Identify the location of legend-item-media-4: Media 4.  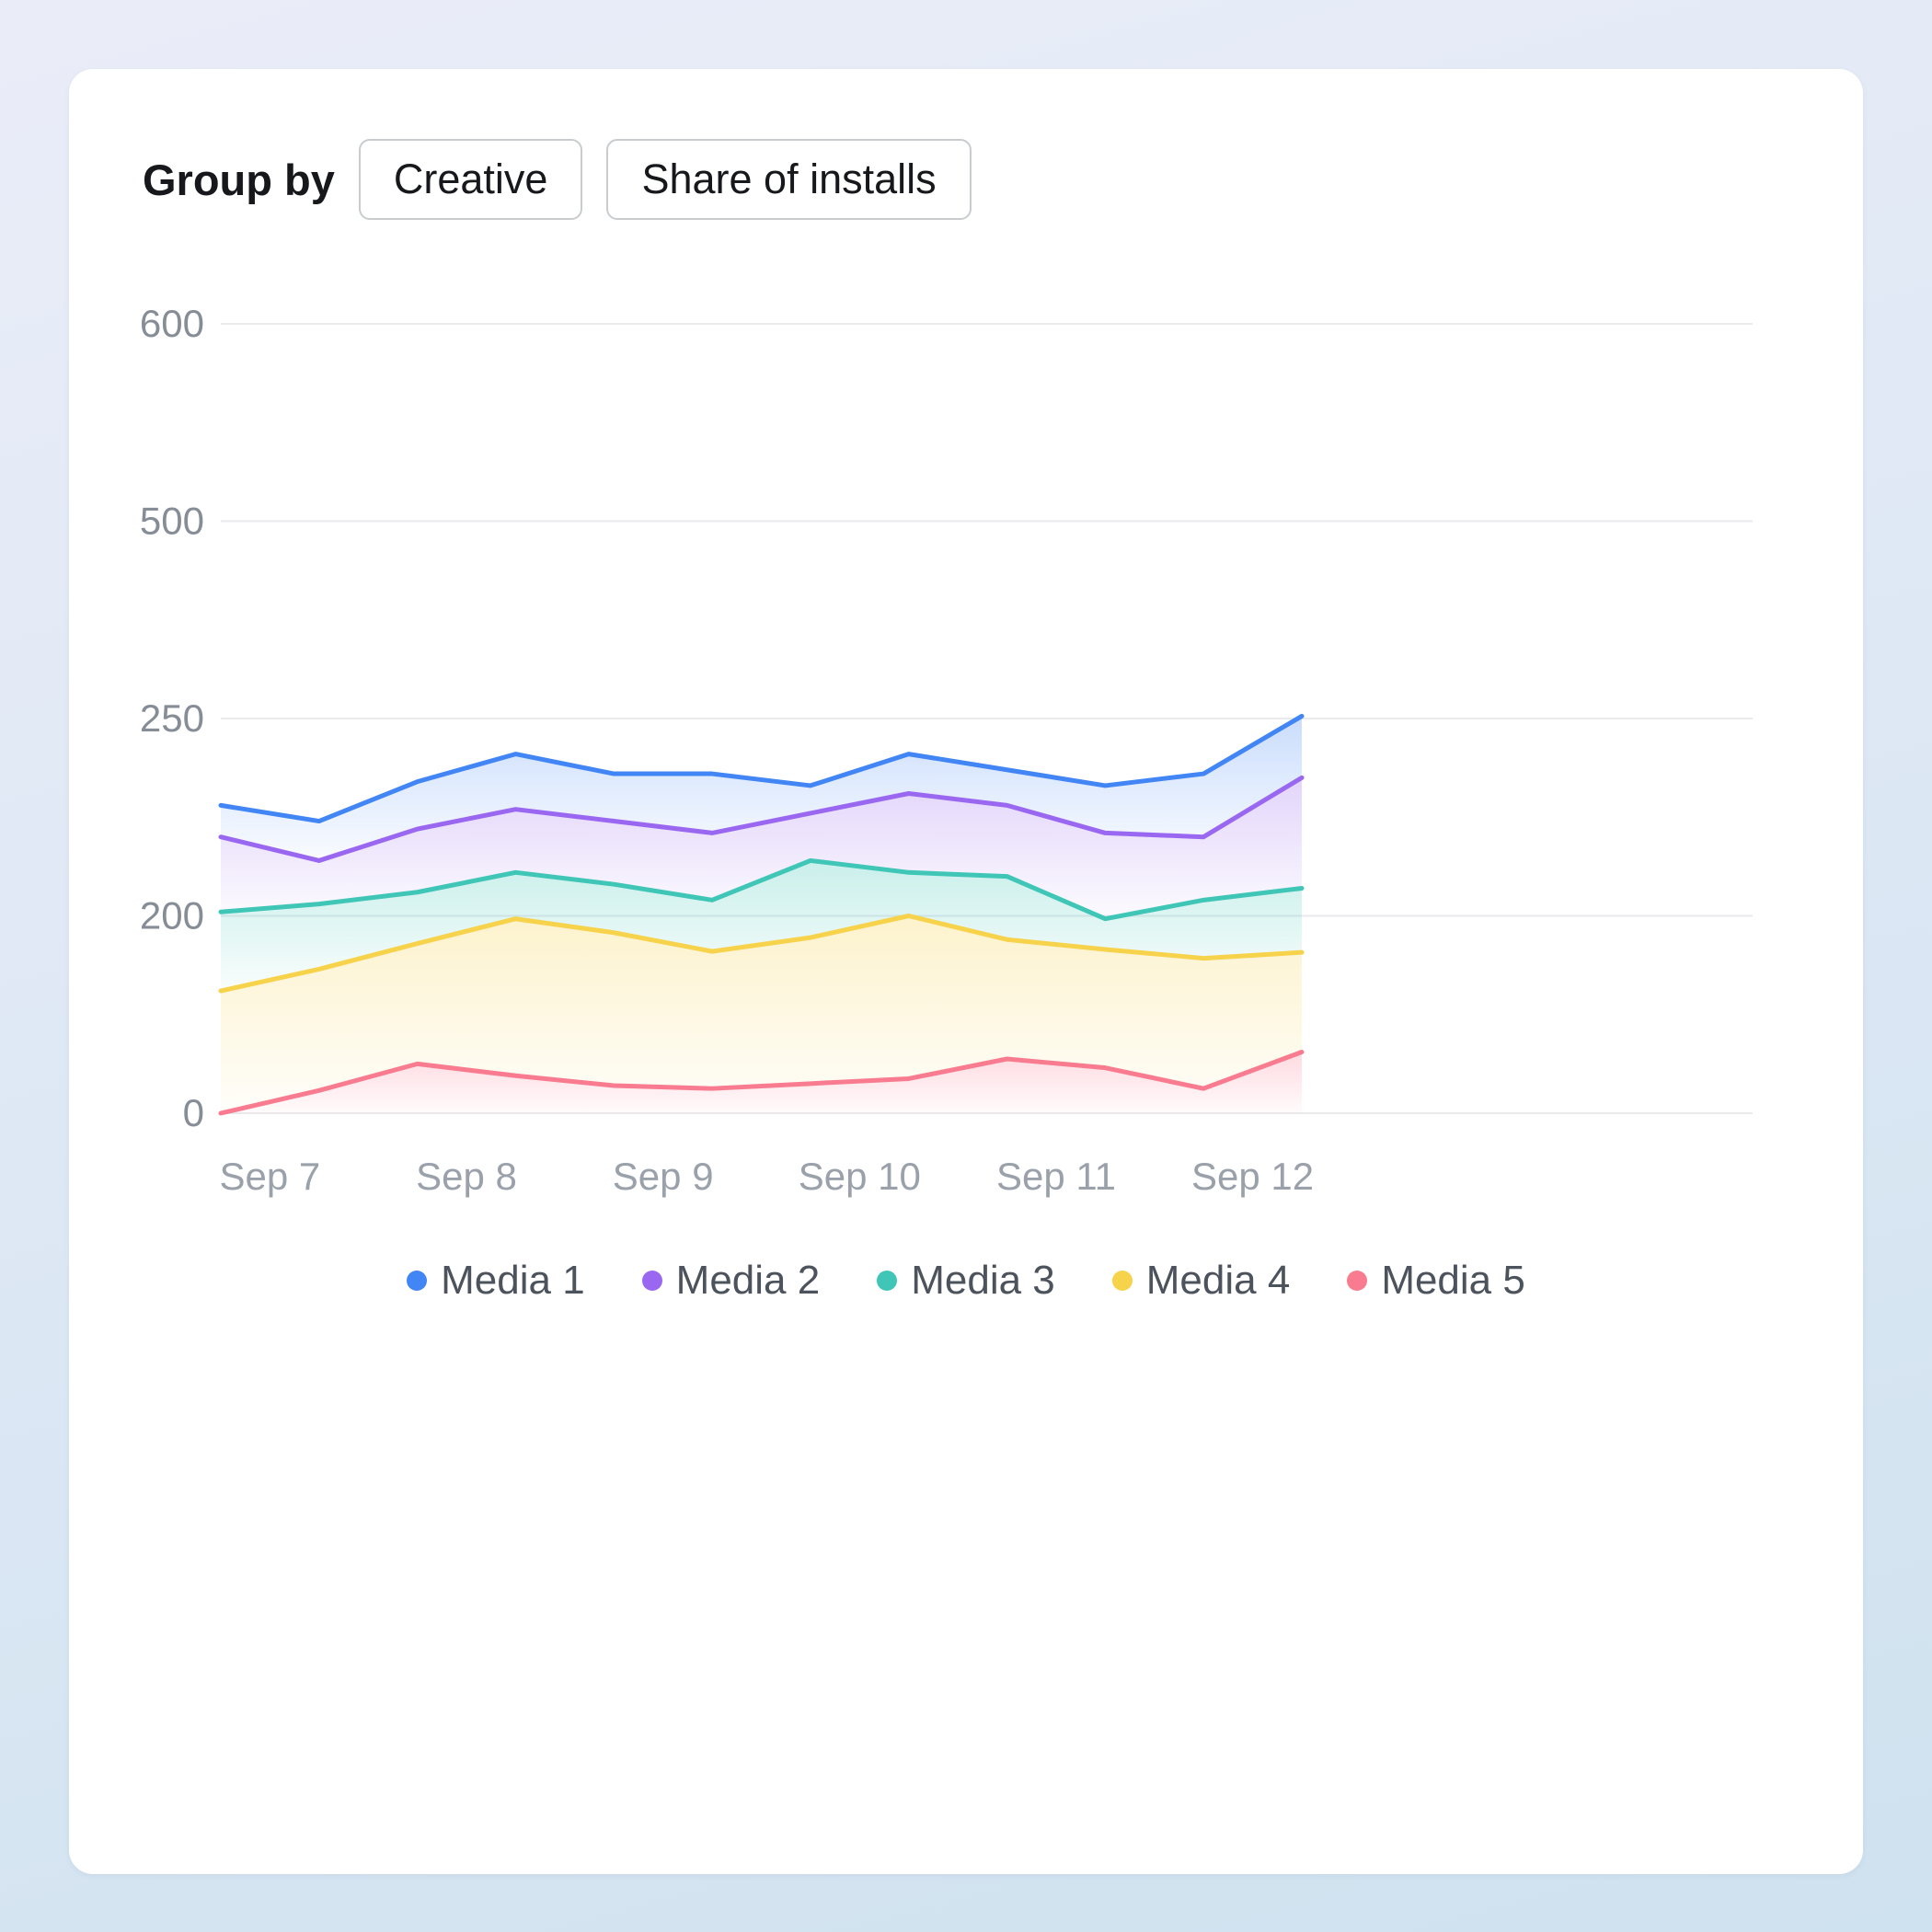
(1201, 1281).